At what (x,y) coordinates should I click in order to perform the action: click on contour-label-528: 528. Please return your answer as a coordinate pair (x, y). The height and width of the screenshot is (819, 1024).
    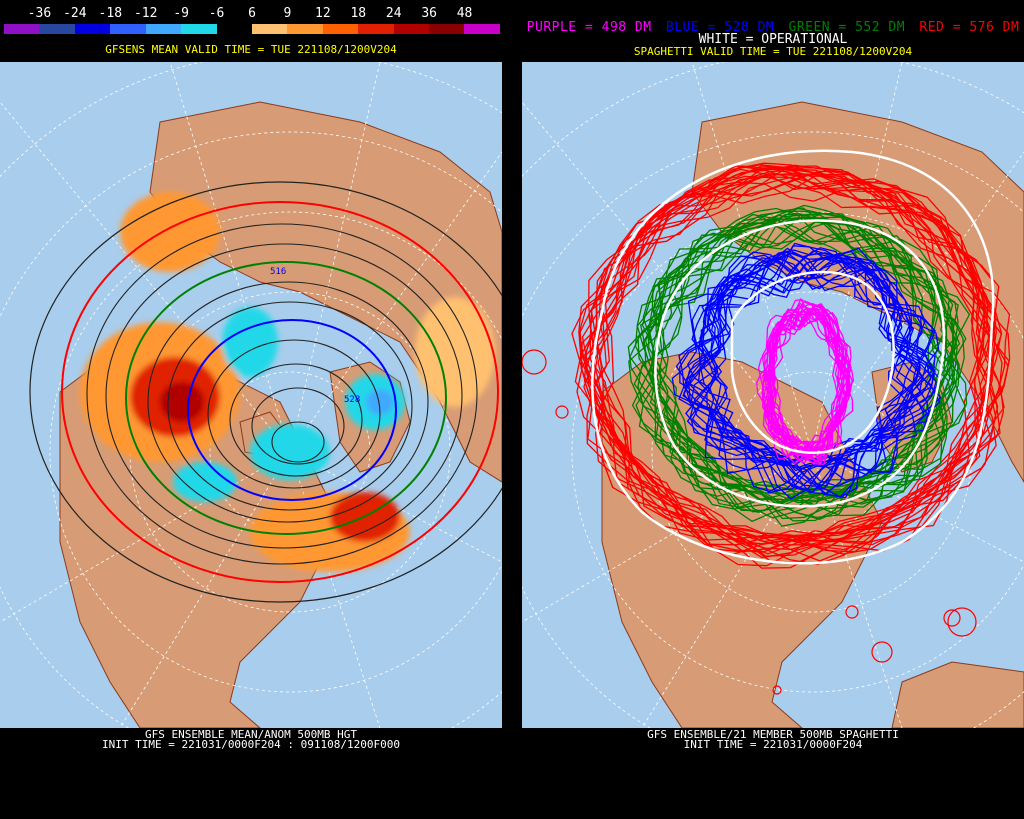
    Looking at the image, I should click on (352, 400).